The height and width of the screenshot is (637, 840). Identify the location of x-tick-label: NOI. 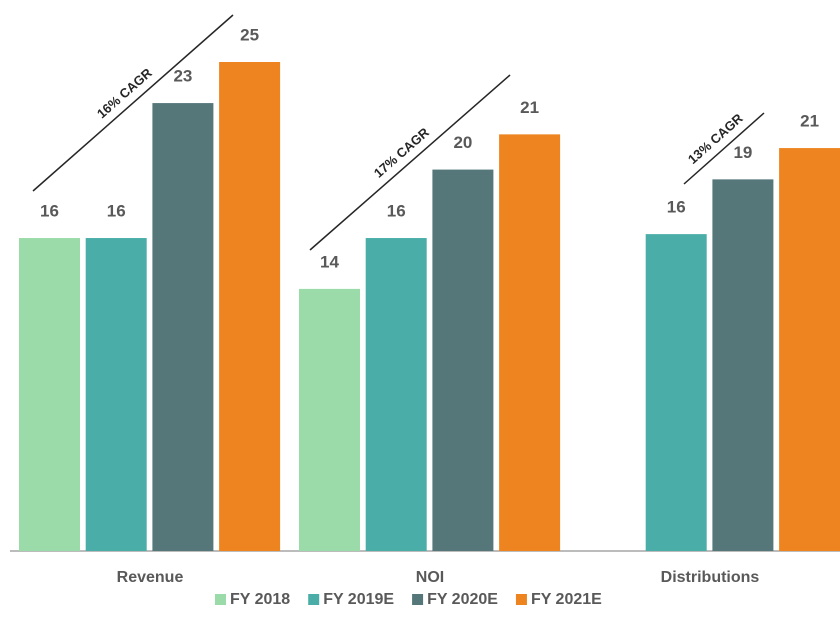
(430, 577).